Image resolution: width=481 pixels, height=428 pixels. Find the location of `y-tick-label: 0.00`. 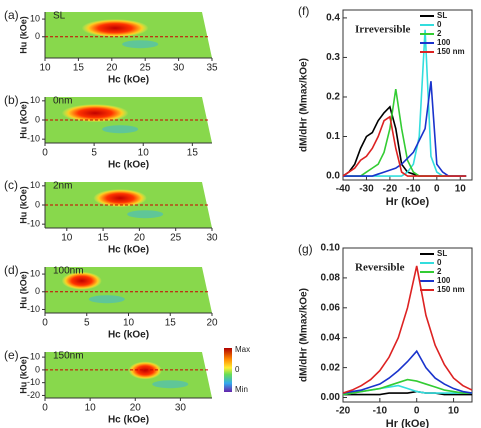

y-tick-label: 0.00 is located at coordinates (331, 397).